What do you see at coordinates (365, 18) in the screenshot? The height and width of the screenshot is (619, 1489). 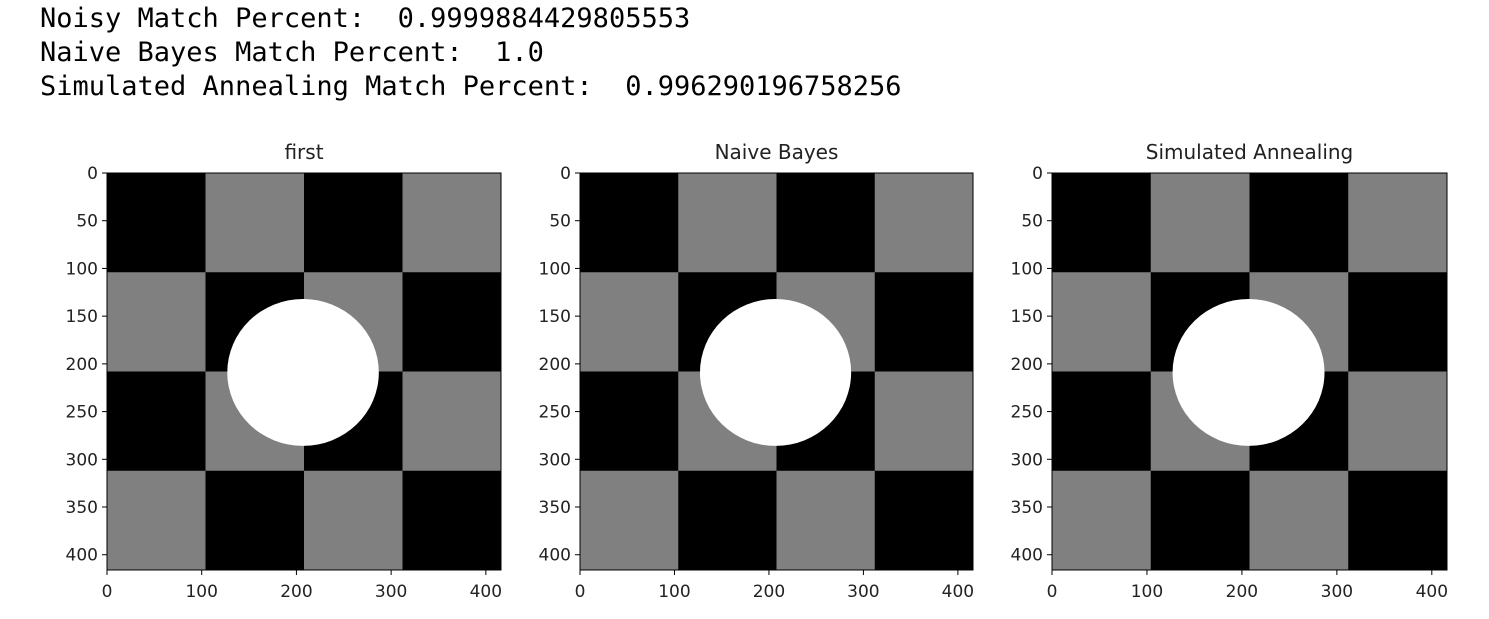 I see `output-line: Noisy Match Percent: 0.9999884429805553` at bounding box center [365, 18].